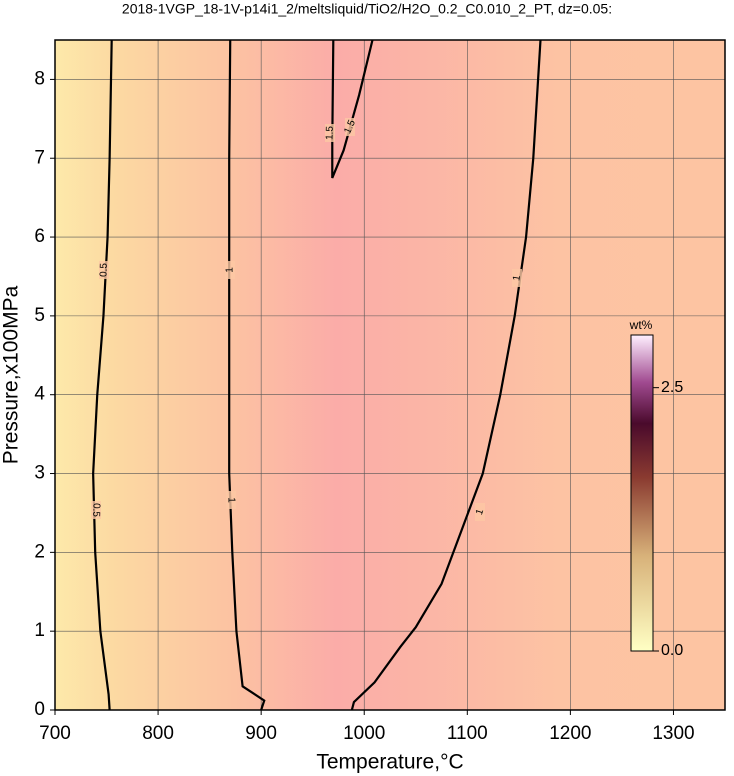  I want to click on y-tick-label: 7, so click(39, 157).